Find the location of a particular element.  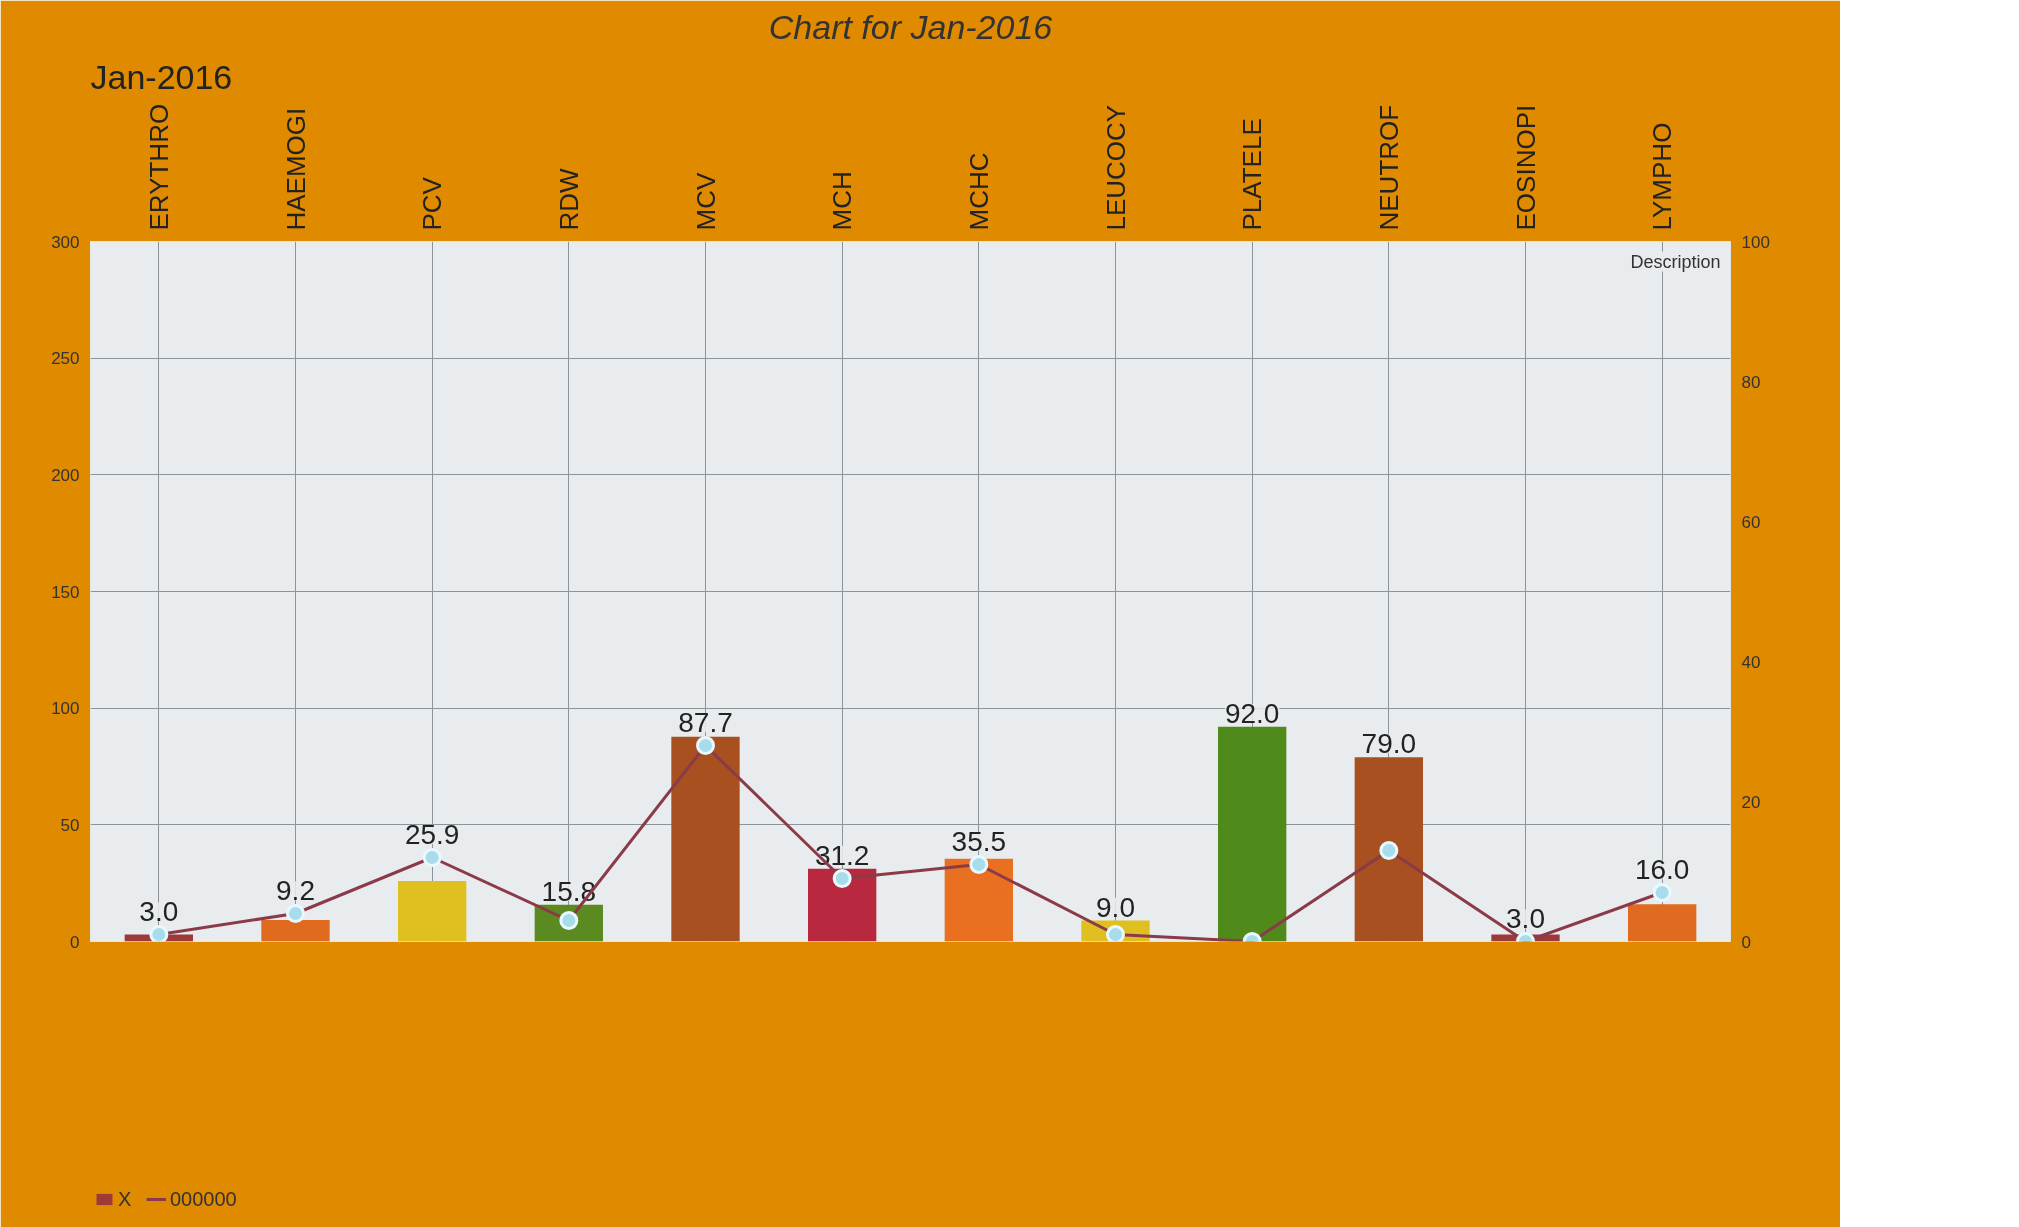

legend-label: X is located at coordinates (125, 1199).